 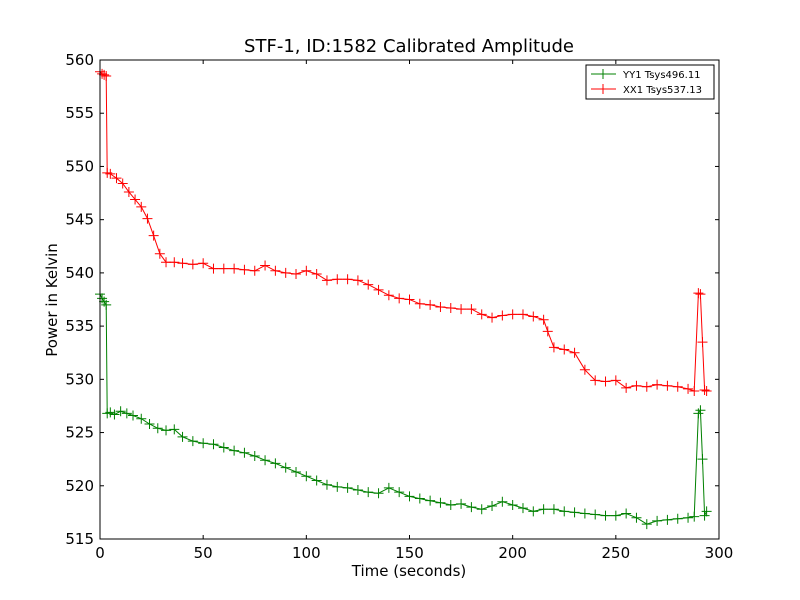 I want to click on y-tick-label: 560, so click(x=79, y=60).